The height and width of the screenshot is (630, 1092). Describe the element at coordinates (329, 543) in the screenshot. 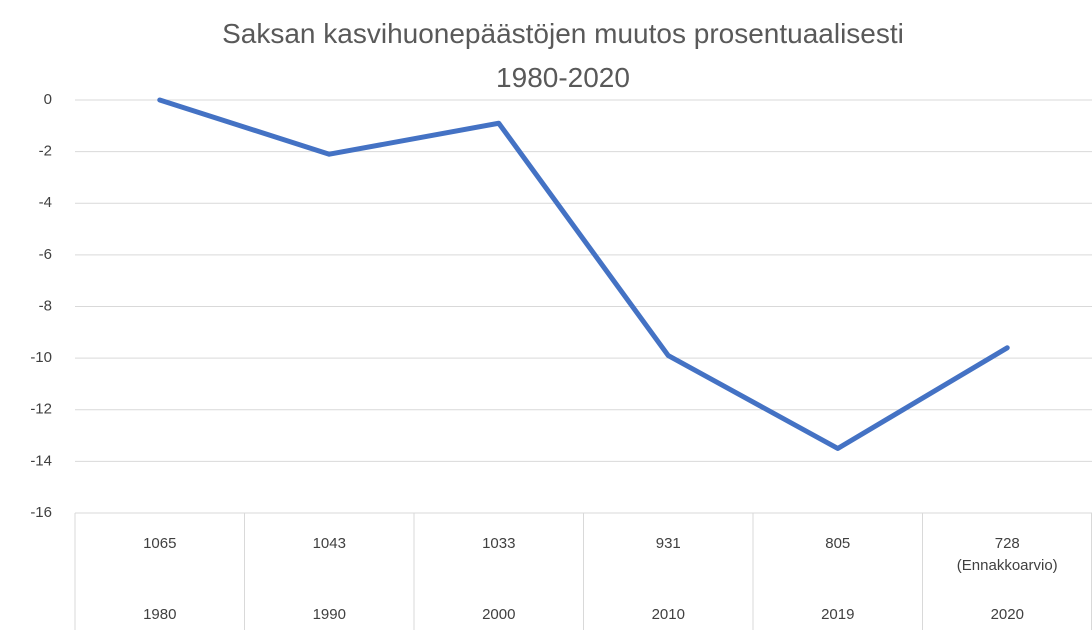

I see `category-label-top: 1043` at that location.